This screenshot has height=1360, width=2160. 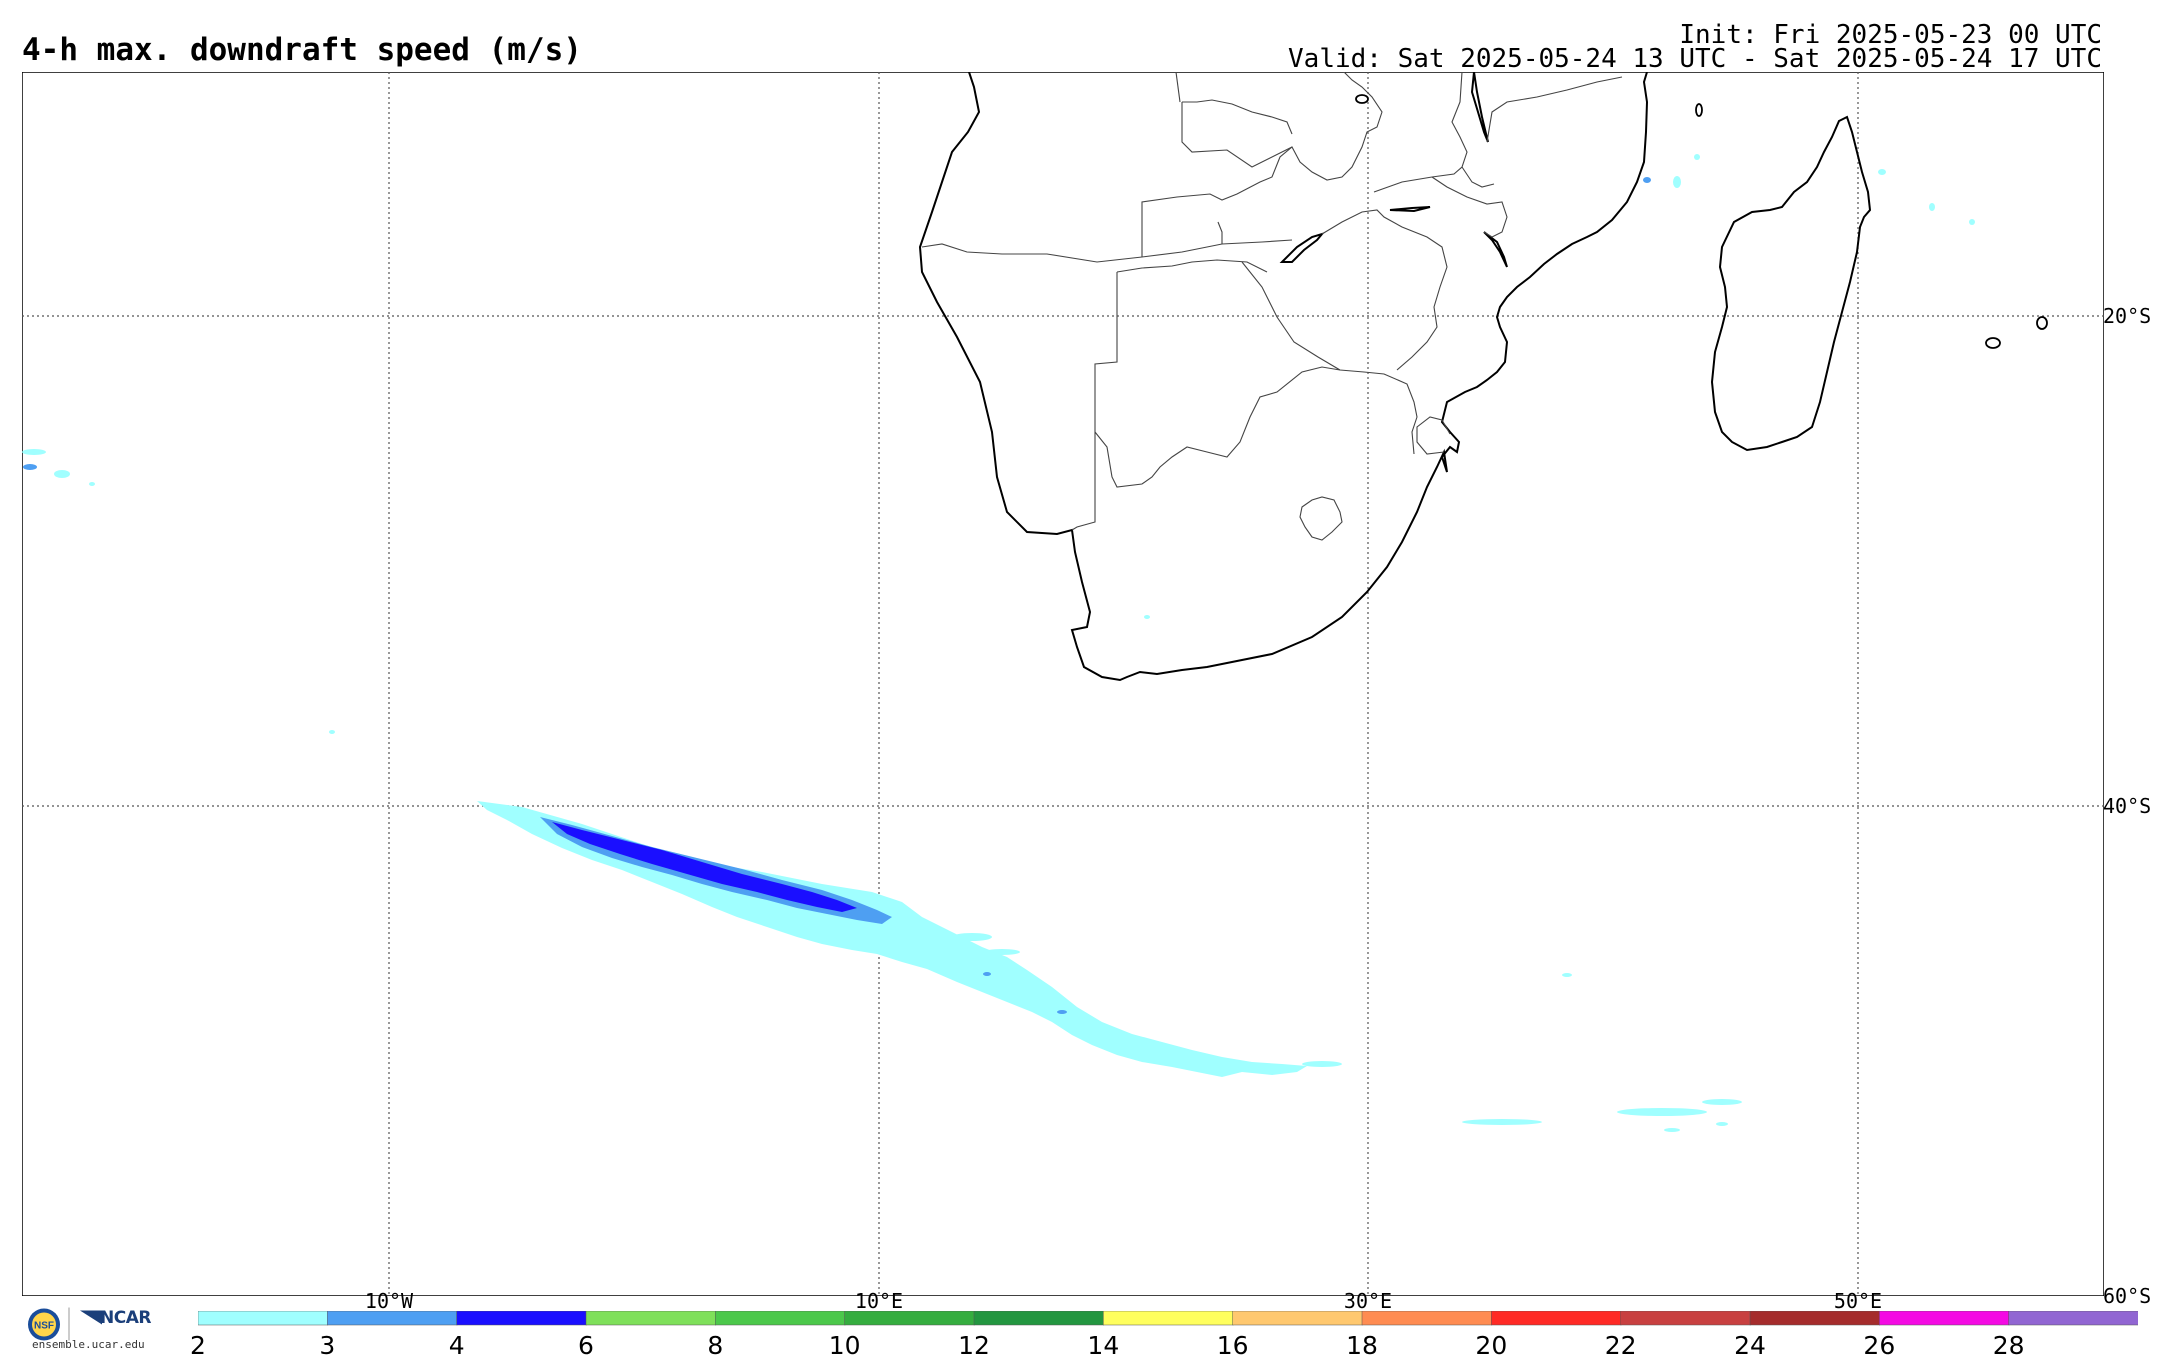 I want to click on ncar-logo-text: NCAR, so click(x=125, y=1318).